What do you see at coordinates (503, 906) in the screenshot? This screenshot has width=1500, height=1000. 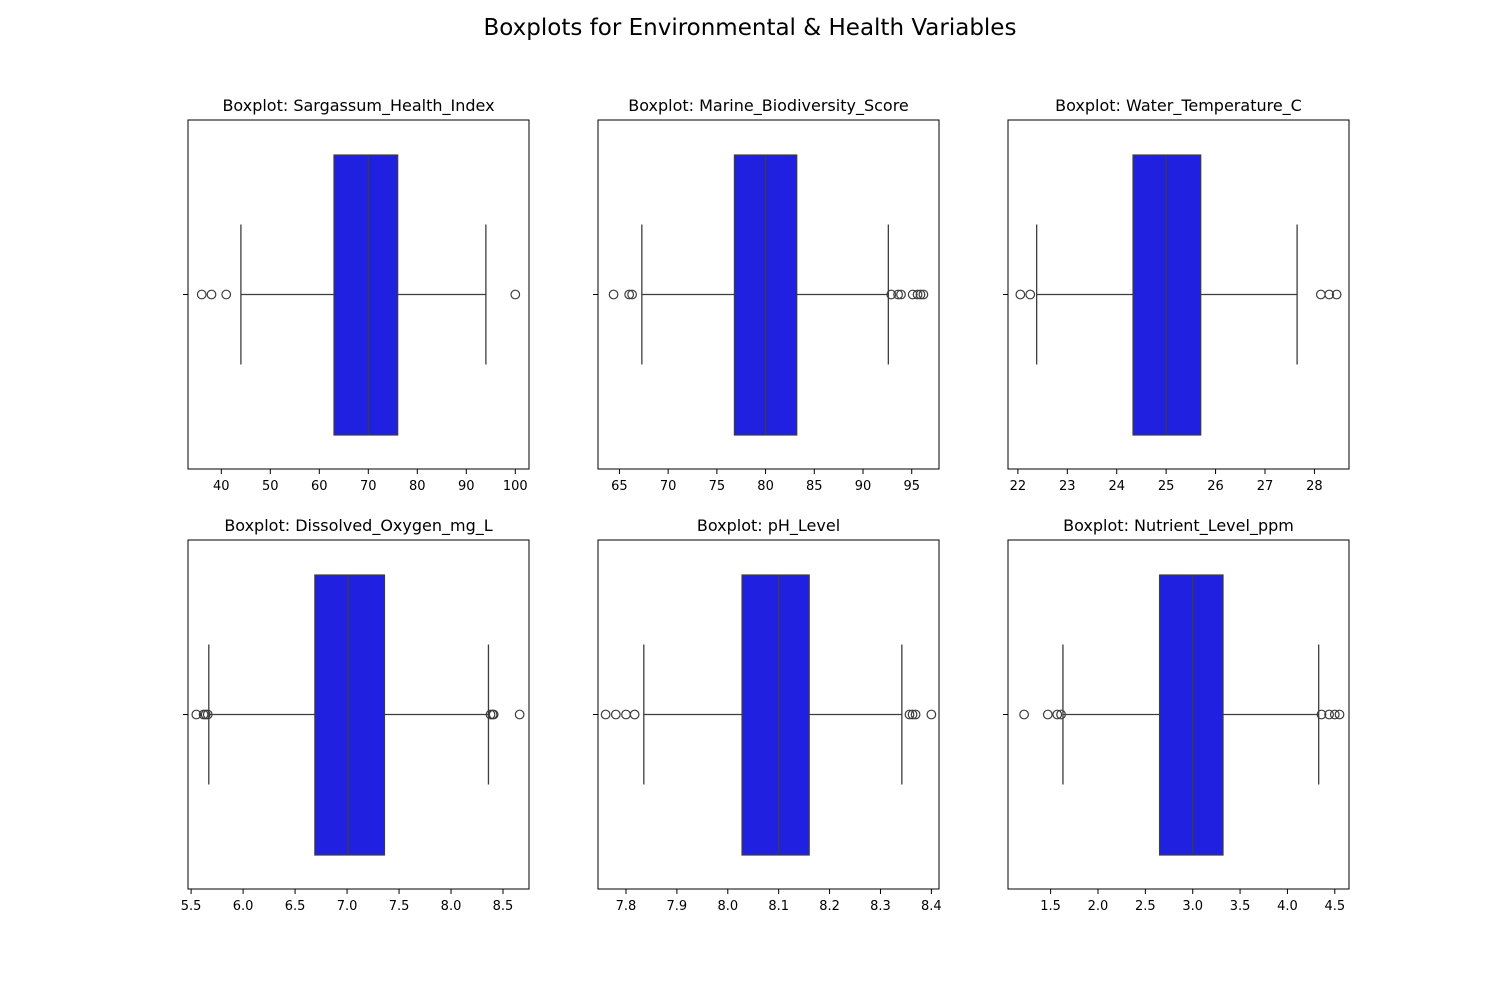 I see `x-tick-label: 8.5` at bounding box center [503, 906].